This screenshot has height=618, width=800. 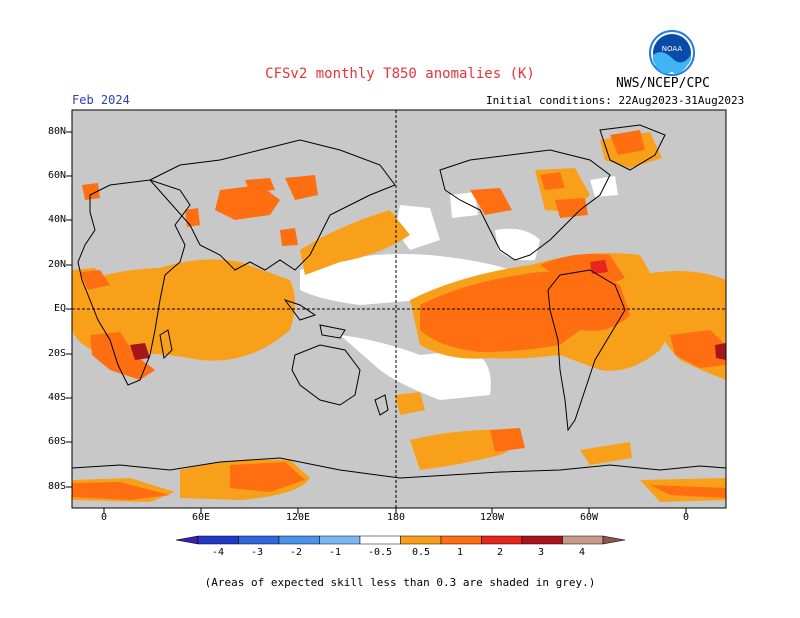 I want to click on lon-tick: 120W, so click(x=492, y=517).